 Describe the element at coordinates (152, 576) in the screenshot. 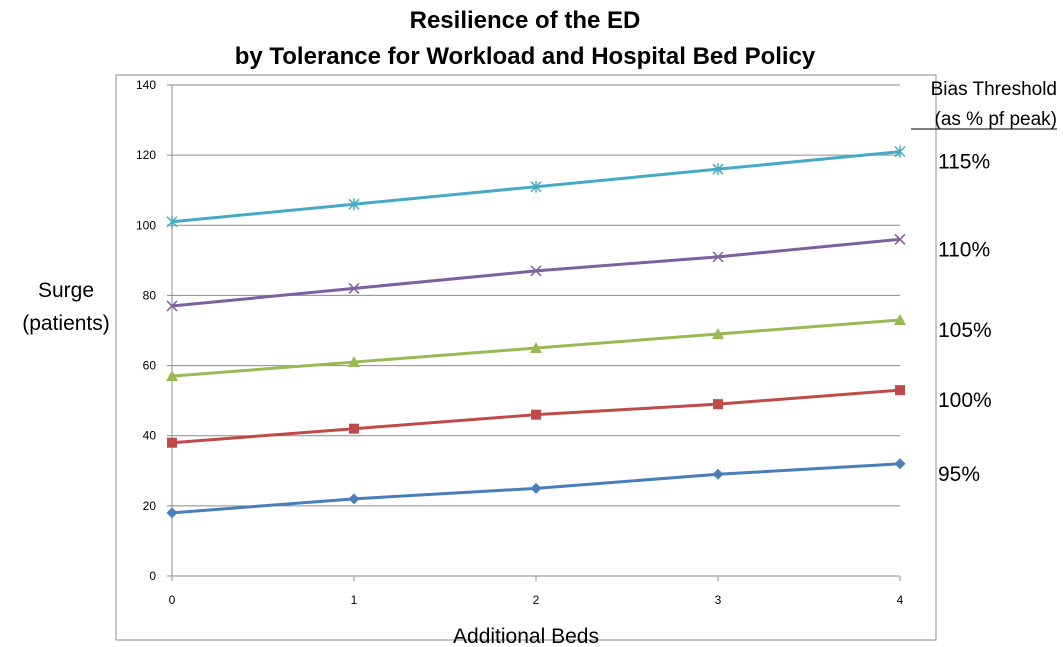

I see `y-tick-label: 0` at that location.